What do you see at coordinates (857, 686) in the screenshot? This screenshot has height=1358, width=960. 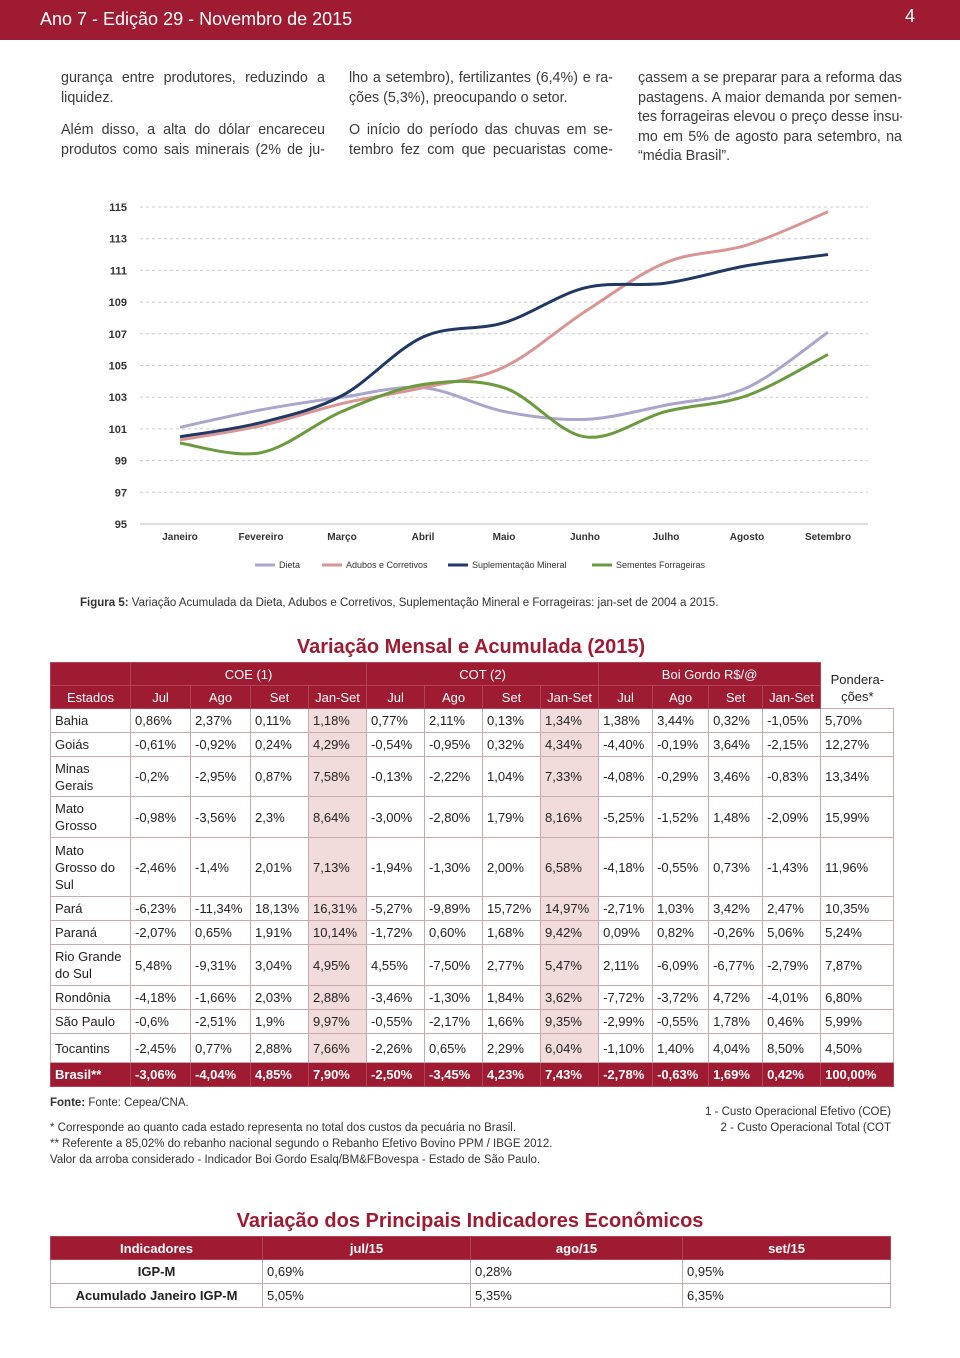 I see `weight-header: Pondera-ções*` at bounding box center [857, 686].